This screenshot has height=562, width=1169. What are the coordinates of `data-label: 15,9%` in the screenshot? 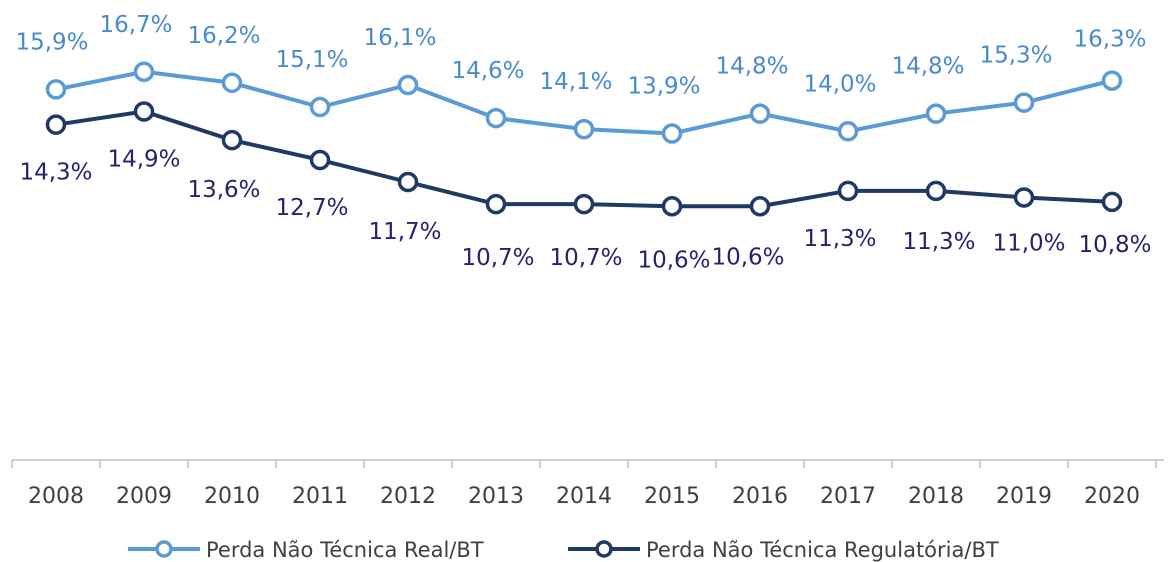 It's located at (51, 42).